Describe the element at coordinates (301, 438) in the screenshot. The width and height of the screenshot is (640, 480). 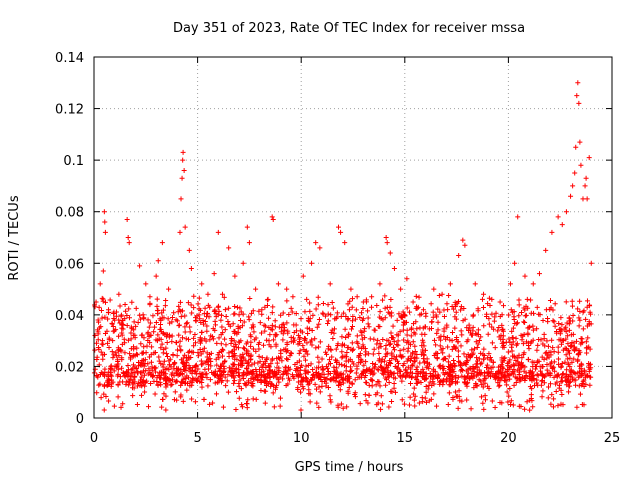
I see `x-tick-label: 10` at that location.